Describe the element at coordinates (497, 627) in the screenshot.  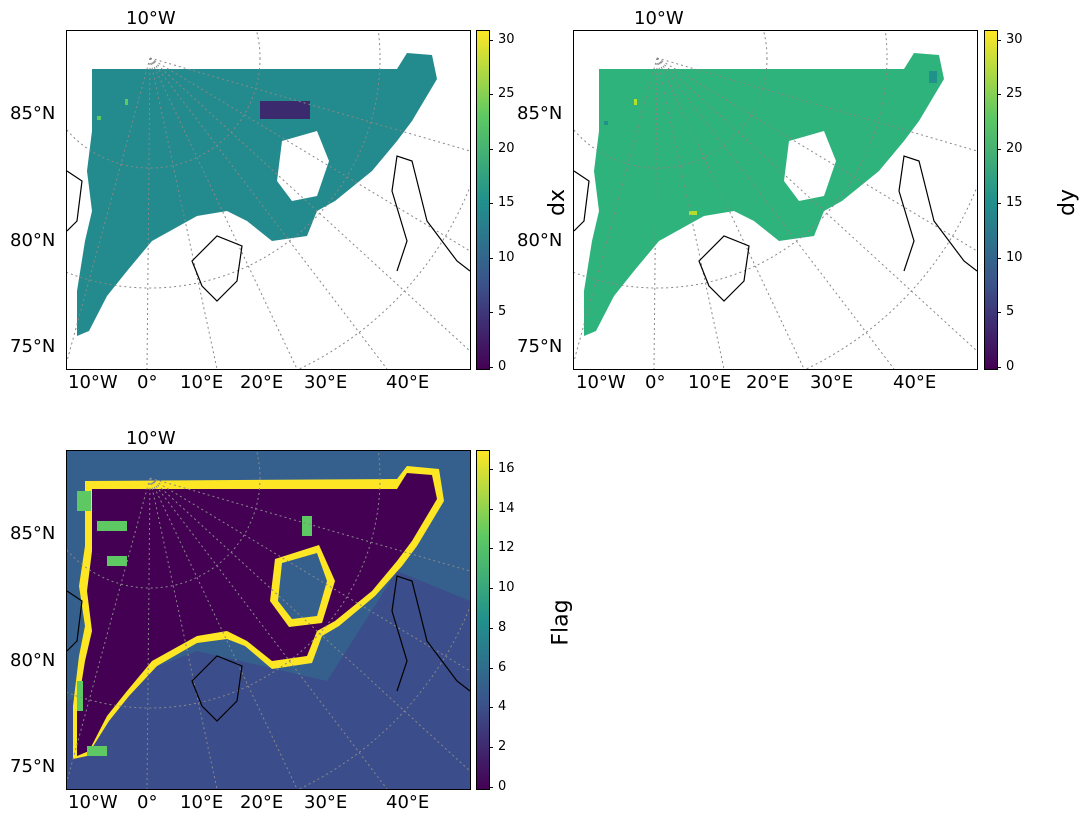
I see `colorbar-tick-label: 8` at that location.